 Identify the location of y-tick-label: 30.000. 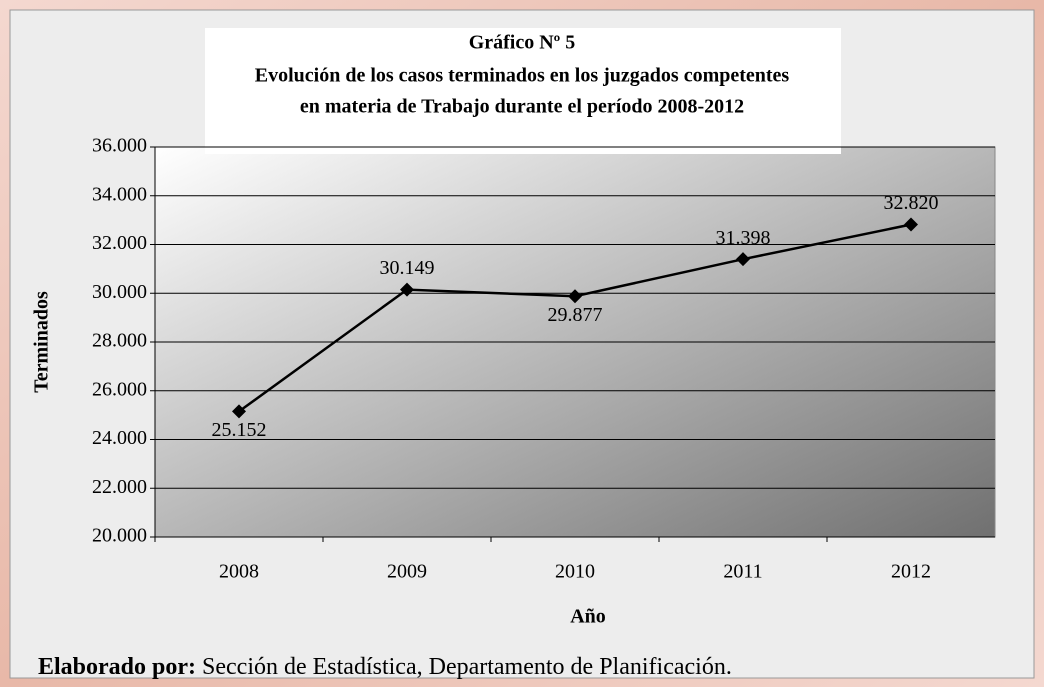
(119, 292).